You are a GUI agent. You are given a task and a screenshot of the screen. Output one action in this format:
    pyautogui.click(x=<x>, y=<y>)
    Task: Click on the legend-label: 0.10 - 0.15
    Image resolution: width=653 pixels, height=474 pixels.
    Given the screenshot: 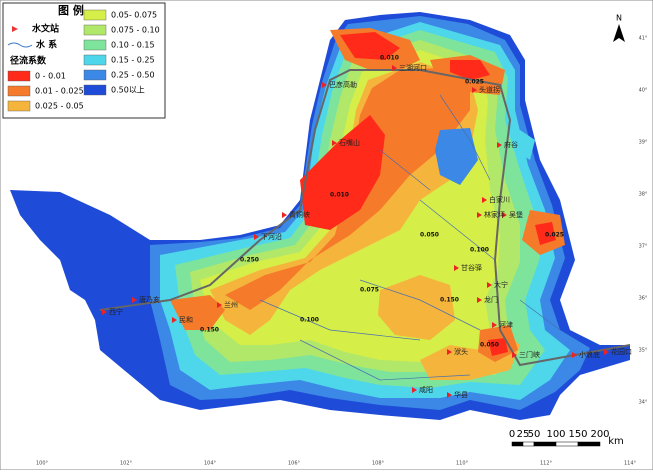 What is the action you would take?
    pyautogui.click(x=133, y=45)
    